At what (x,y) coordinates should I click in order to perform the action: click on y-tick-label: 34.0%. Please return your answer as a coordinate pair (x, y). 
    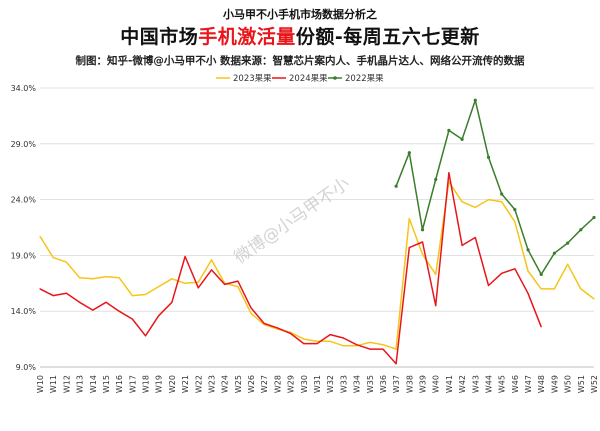
    Looking at the image, I should click on (24, 88).